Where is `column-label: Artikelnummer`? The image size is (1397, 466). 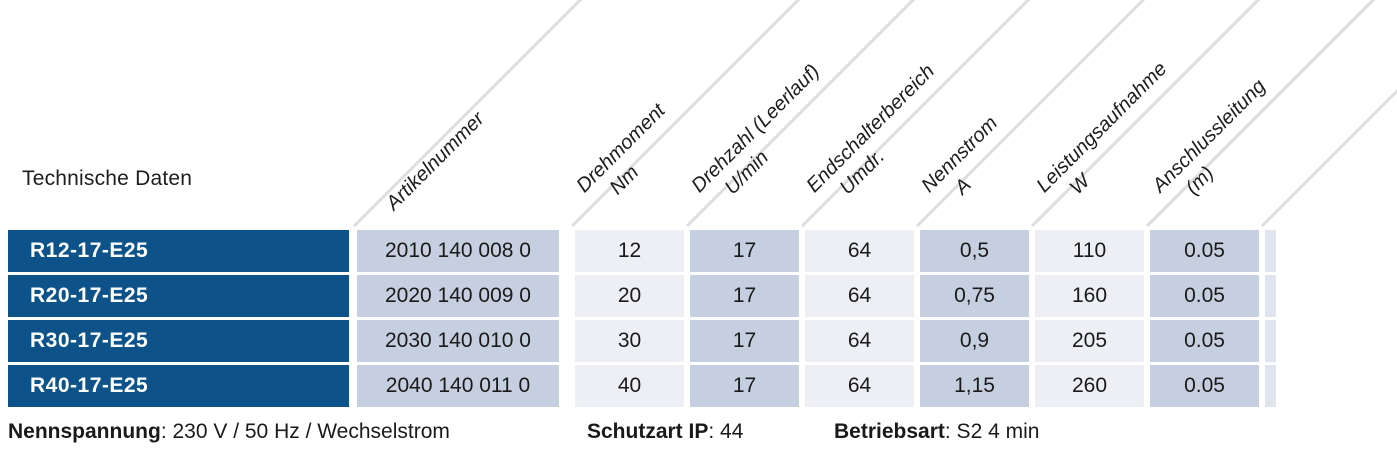
column-label: Artikelnummer is located at coordinates (435, 161).